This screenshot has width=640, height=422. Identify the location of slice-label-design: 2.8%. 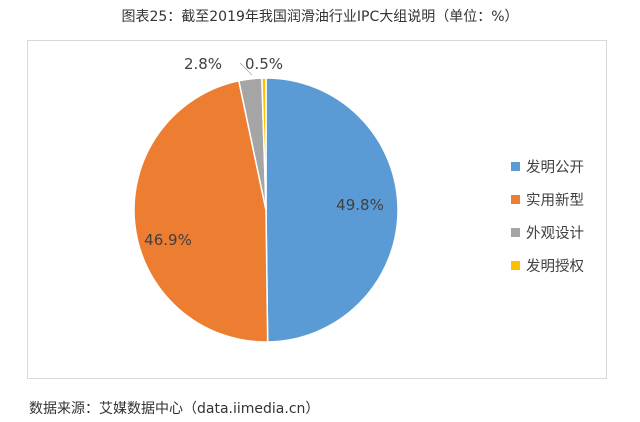
(203, 64).